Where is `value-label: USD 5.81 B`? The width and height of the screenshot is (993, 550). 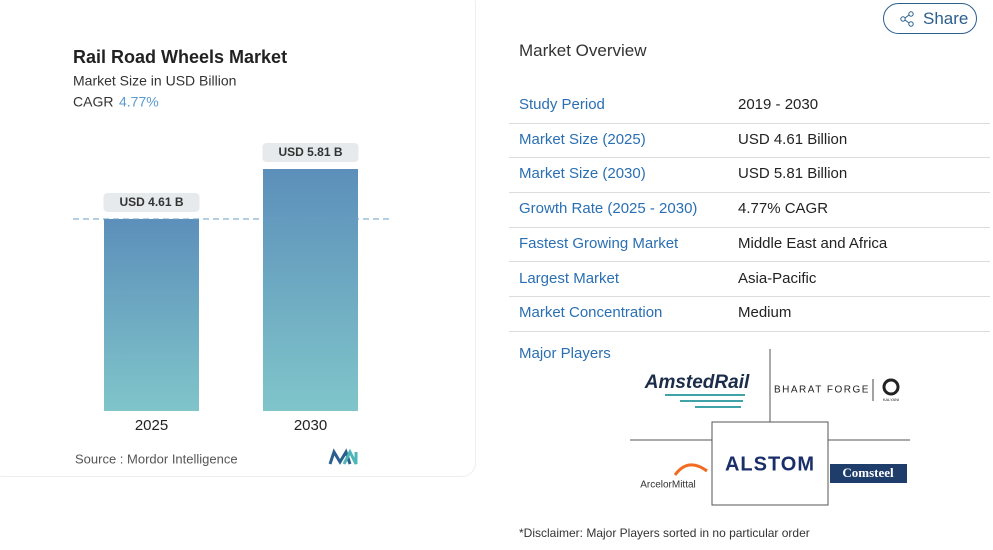
value-label: USD 5.81 B is located at coordinates (310, 152).